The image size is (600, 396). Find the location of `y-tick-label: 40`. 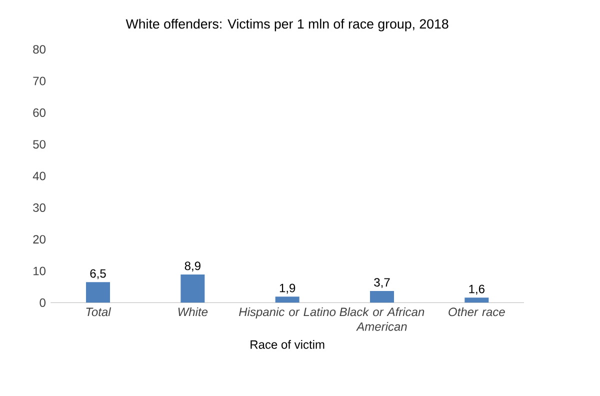

y-tick-label: 40 is located at coordinates (39, 176).